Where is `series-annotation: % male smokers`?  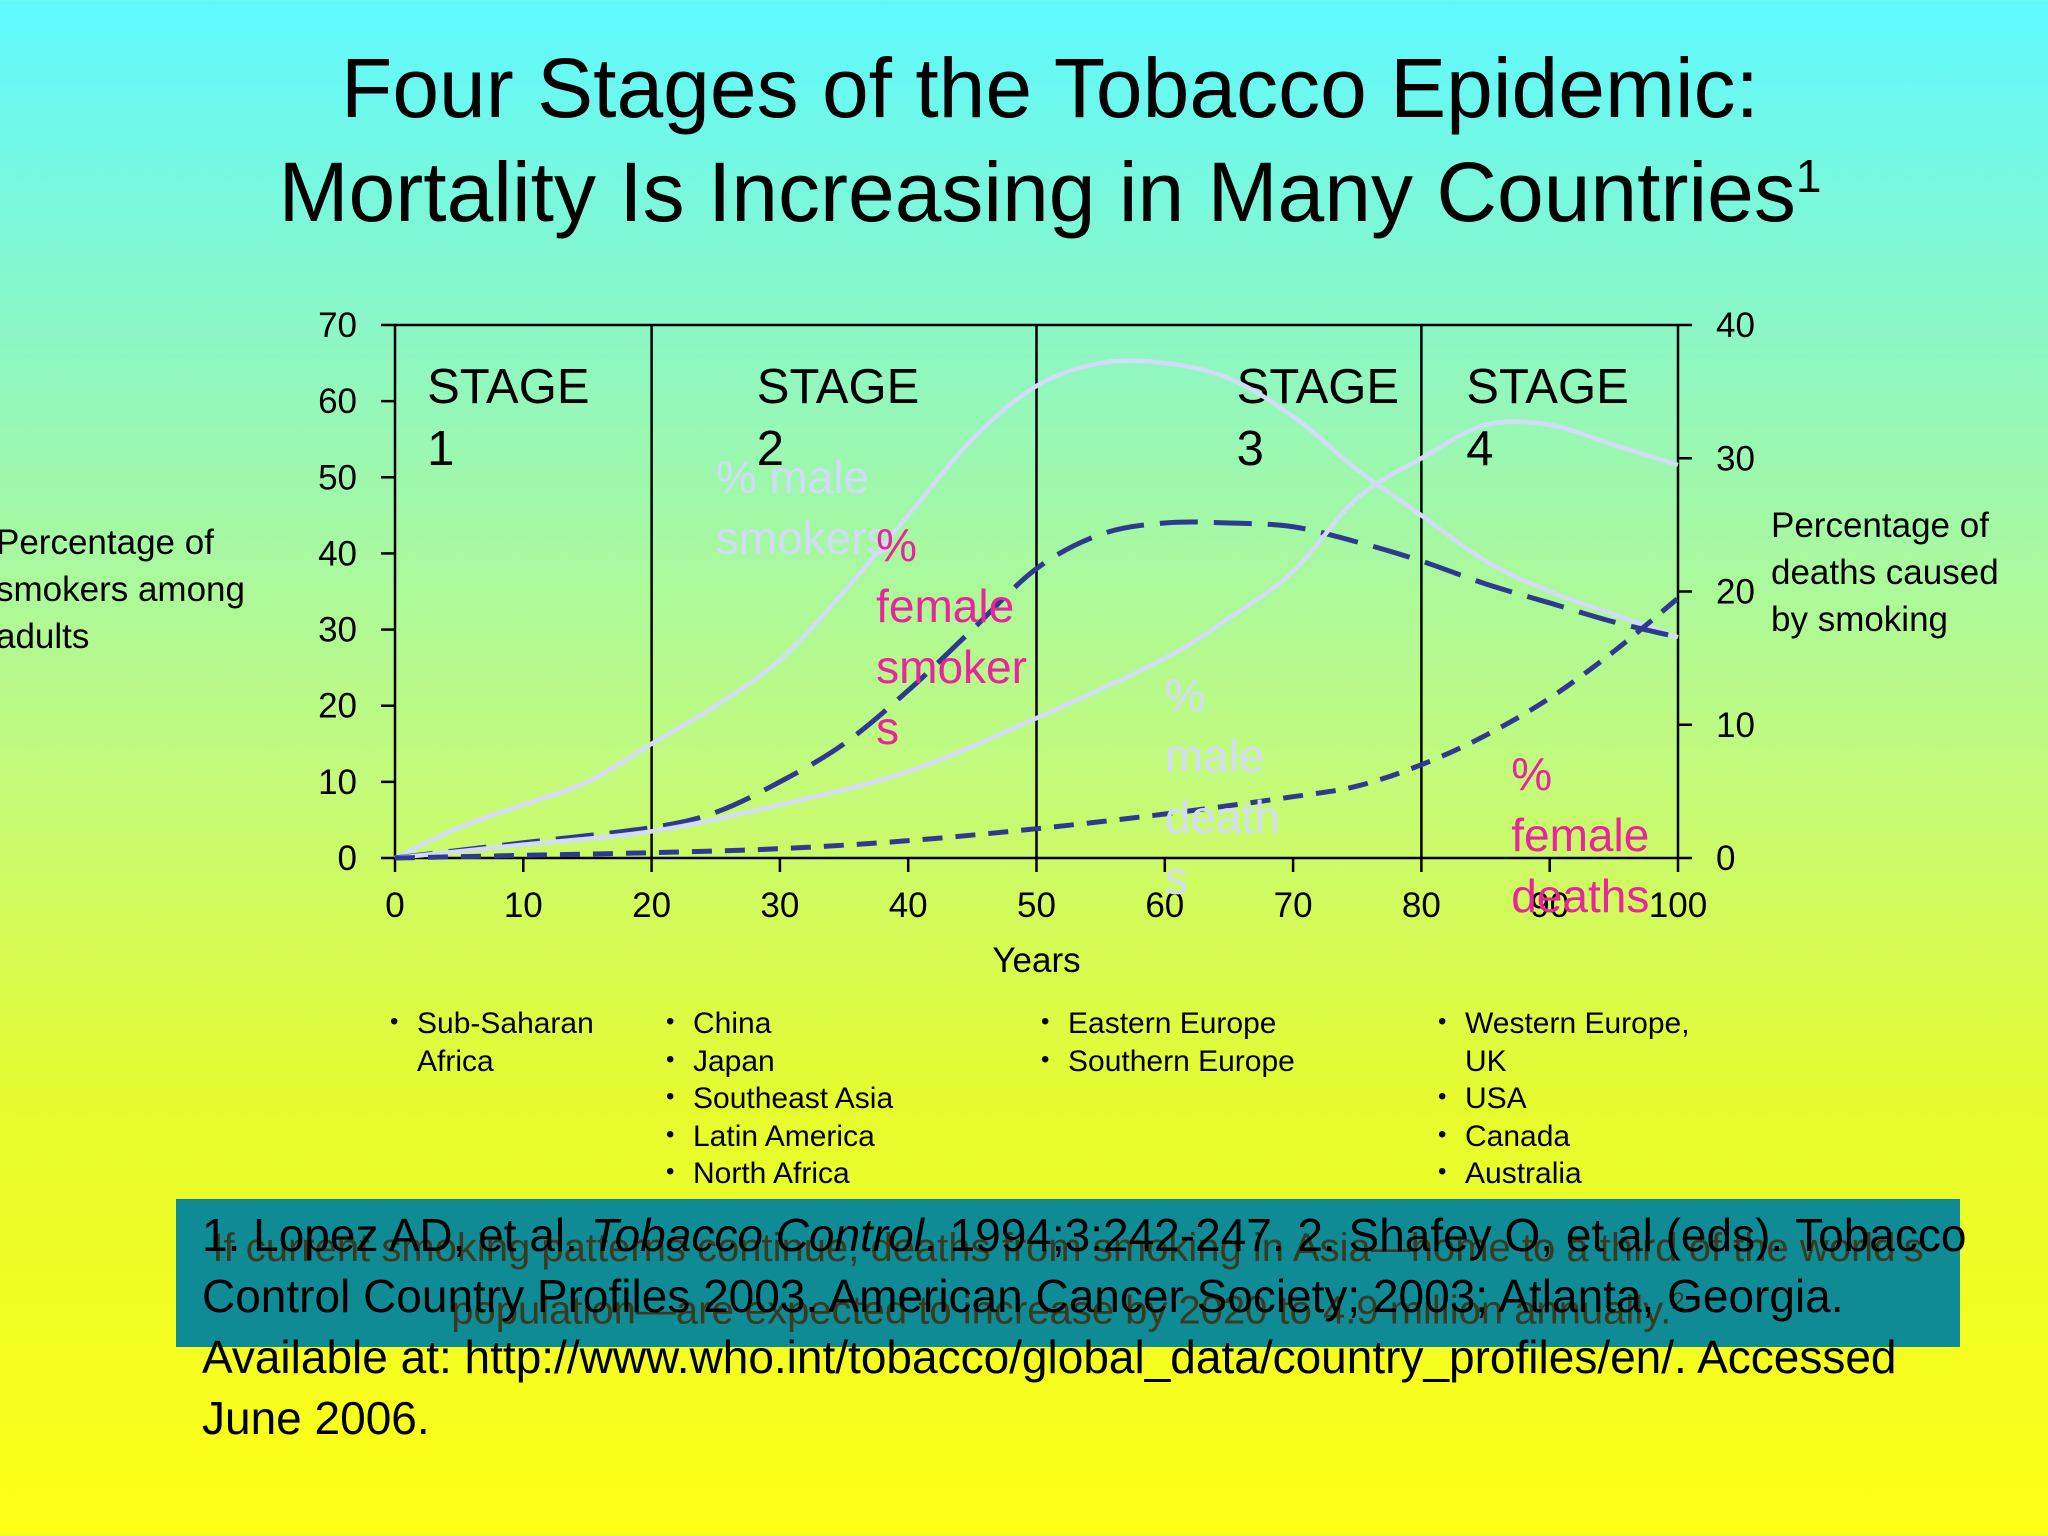 series-annotation: % male smokers is located at coordinates (803, 507).